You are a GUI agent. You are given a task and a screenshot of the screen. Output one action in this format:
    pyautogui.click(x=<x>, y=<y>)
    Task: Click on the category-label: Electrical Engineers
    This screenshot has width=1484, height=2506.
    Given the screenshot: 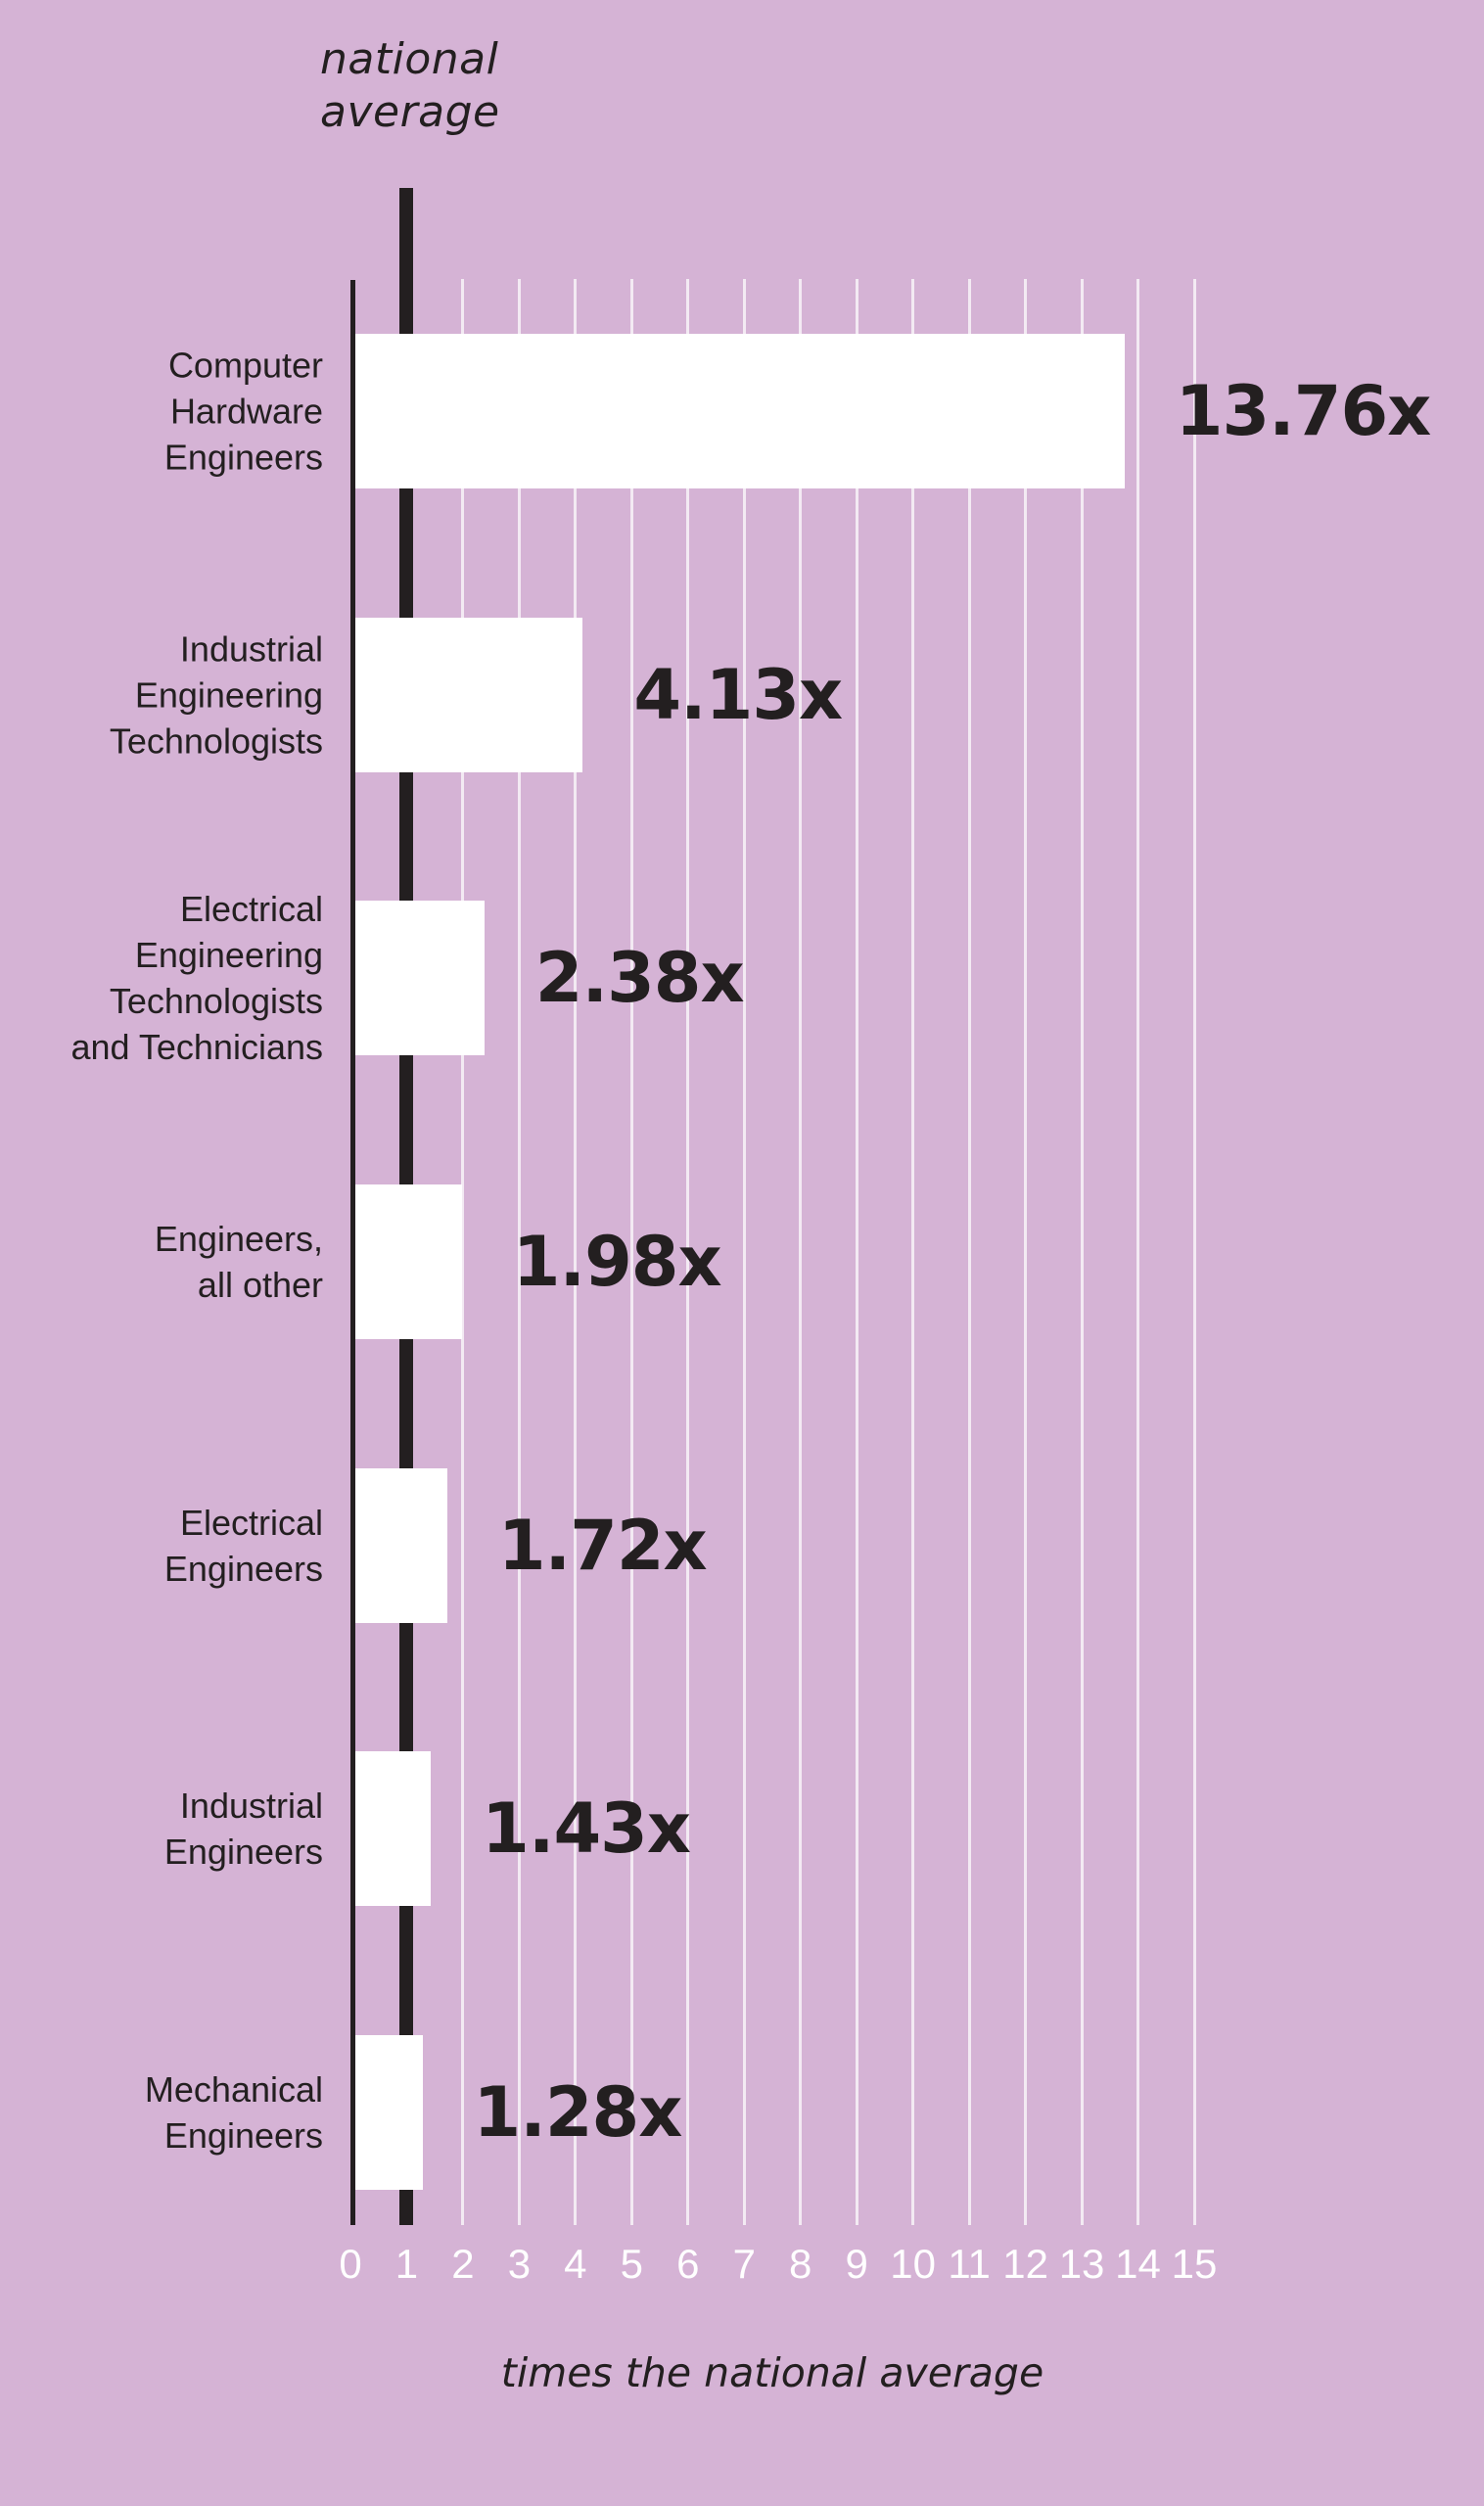 What is the action you would take?
    pyautogui.click(x=243, y=1545)
    